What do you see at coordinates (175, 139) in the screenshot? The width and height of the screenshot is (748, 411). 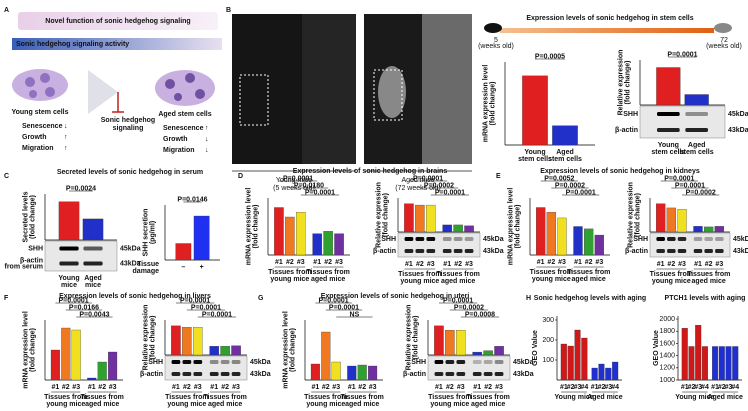 I see `a-effect: Growth` at bounding box center [175, 139].